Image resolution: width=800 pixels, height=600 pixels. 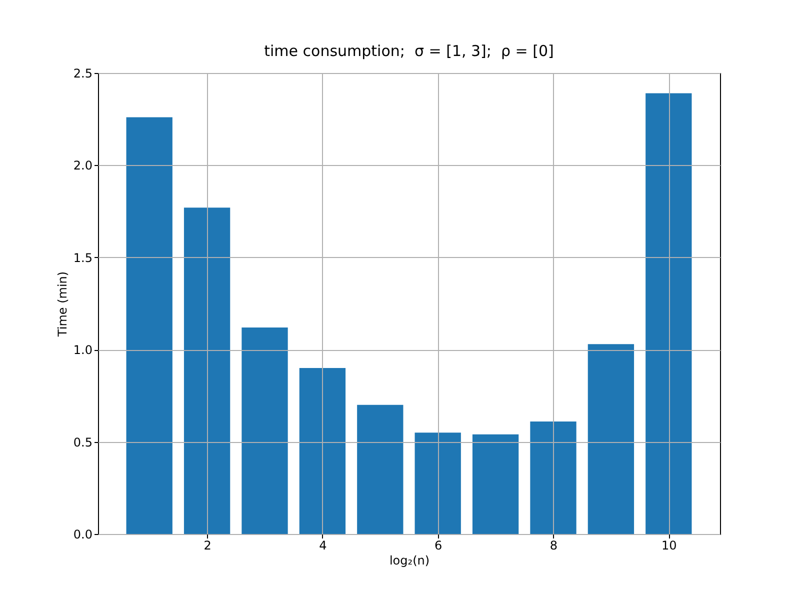 What do you see at coordinates (82, 257) in the screenshot?
I see `y-tick-label: 1.5` at bounding box center [82, 257].